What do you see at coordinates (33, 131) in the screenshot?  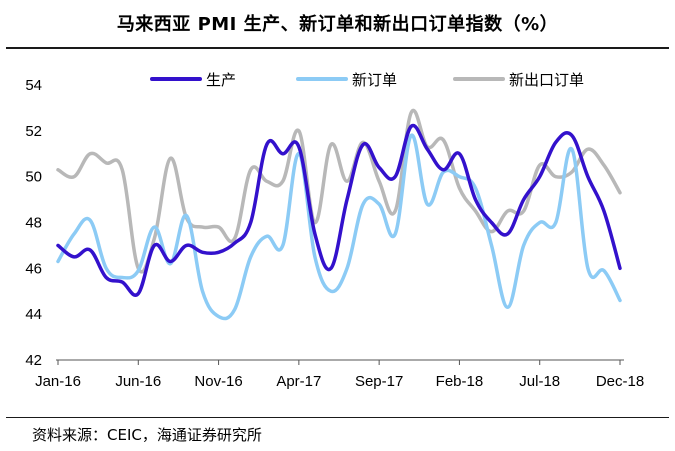 I see `y-tick-label: 52` at bounding box center [33, 131].